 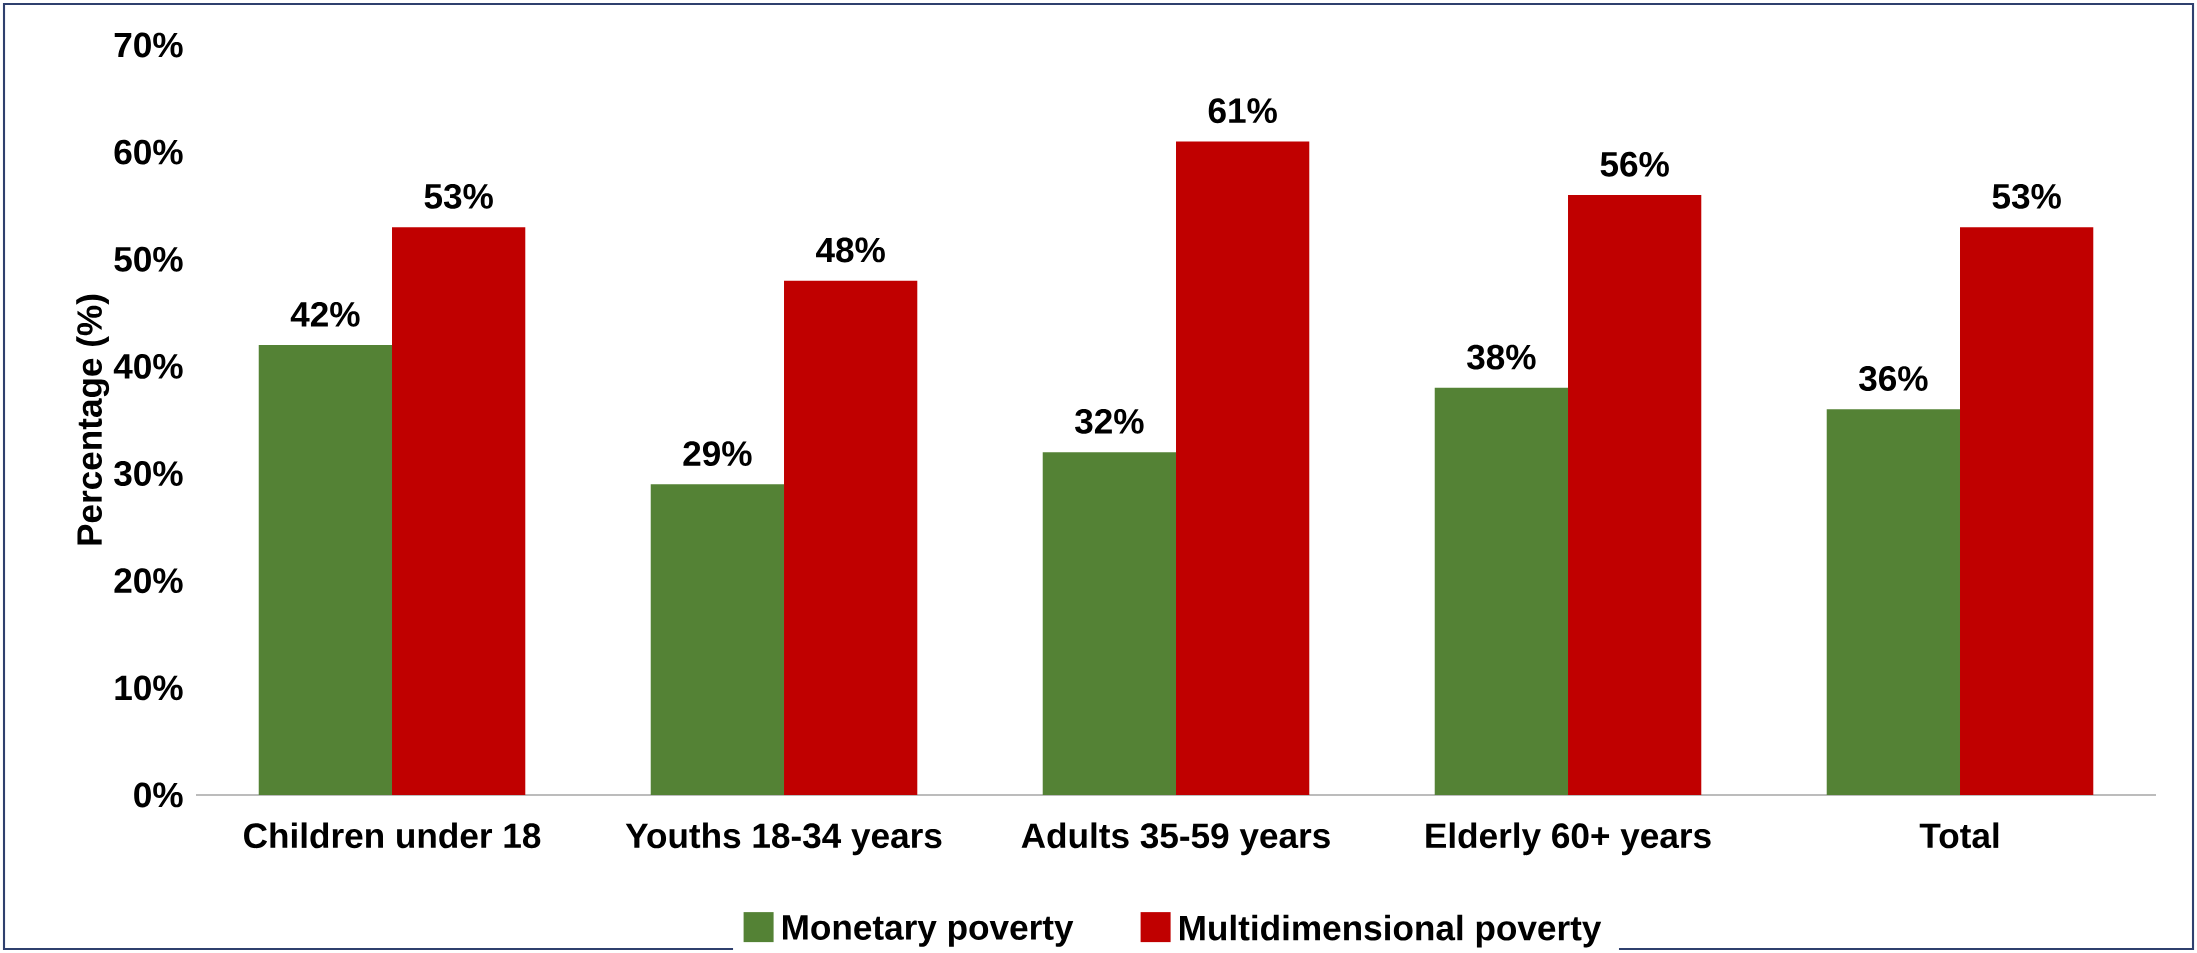 I want to click on y-tick-label: 70%, so click(x=148, y=45).